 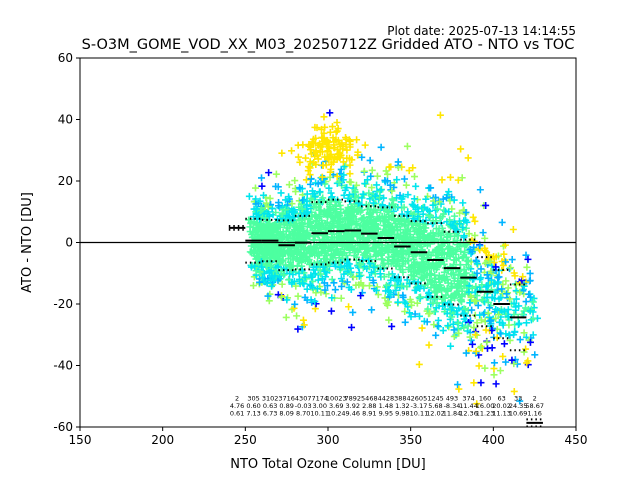 I want to click on bin-count-label: 2, so click(x=535, y=399).